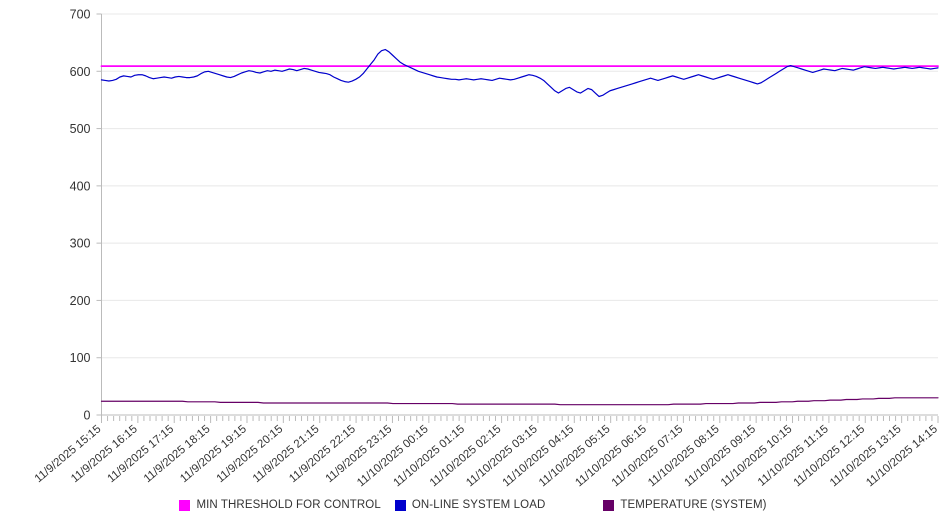  Describe the element at coordinates (288, 505) in the screenshot. I see `legend-label-min-threshold-for-control: MIN THRESHOLD FOR CONTROL` at that location.